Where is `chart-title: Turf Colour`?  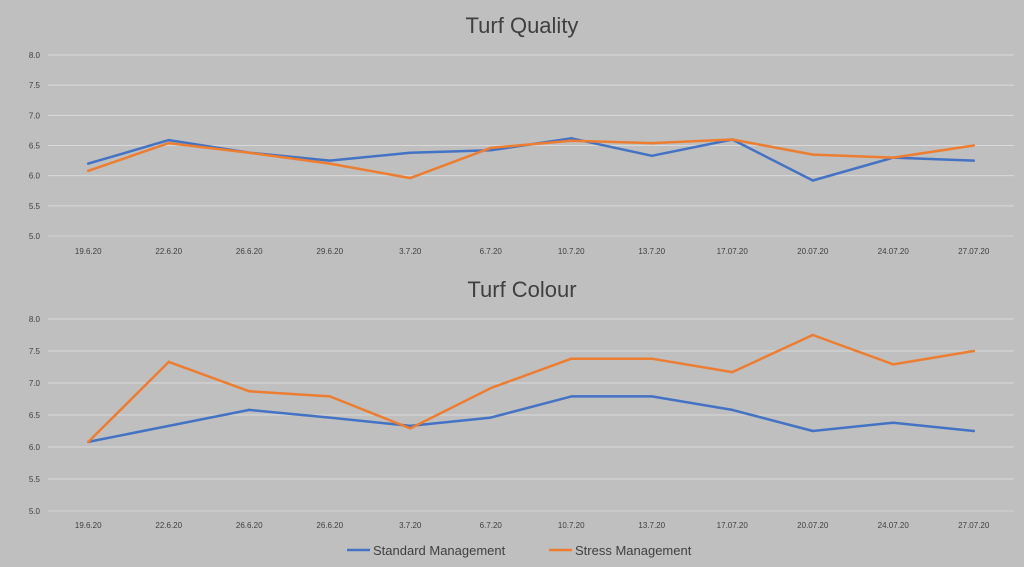 chart-title: Turf Colour is located at coordinates (521, 289).